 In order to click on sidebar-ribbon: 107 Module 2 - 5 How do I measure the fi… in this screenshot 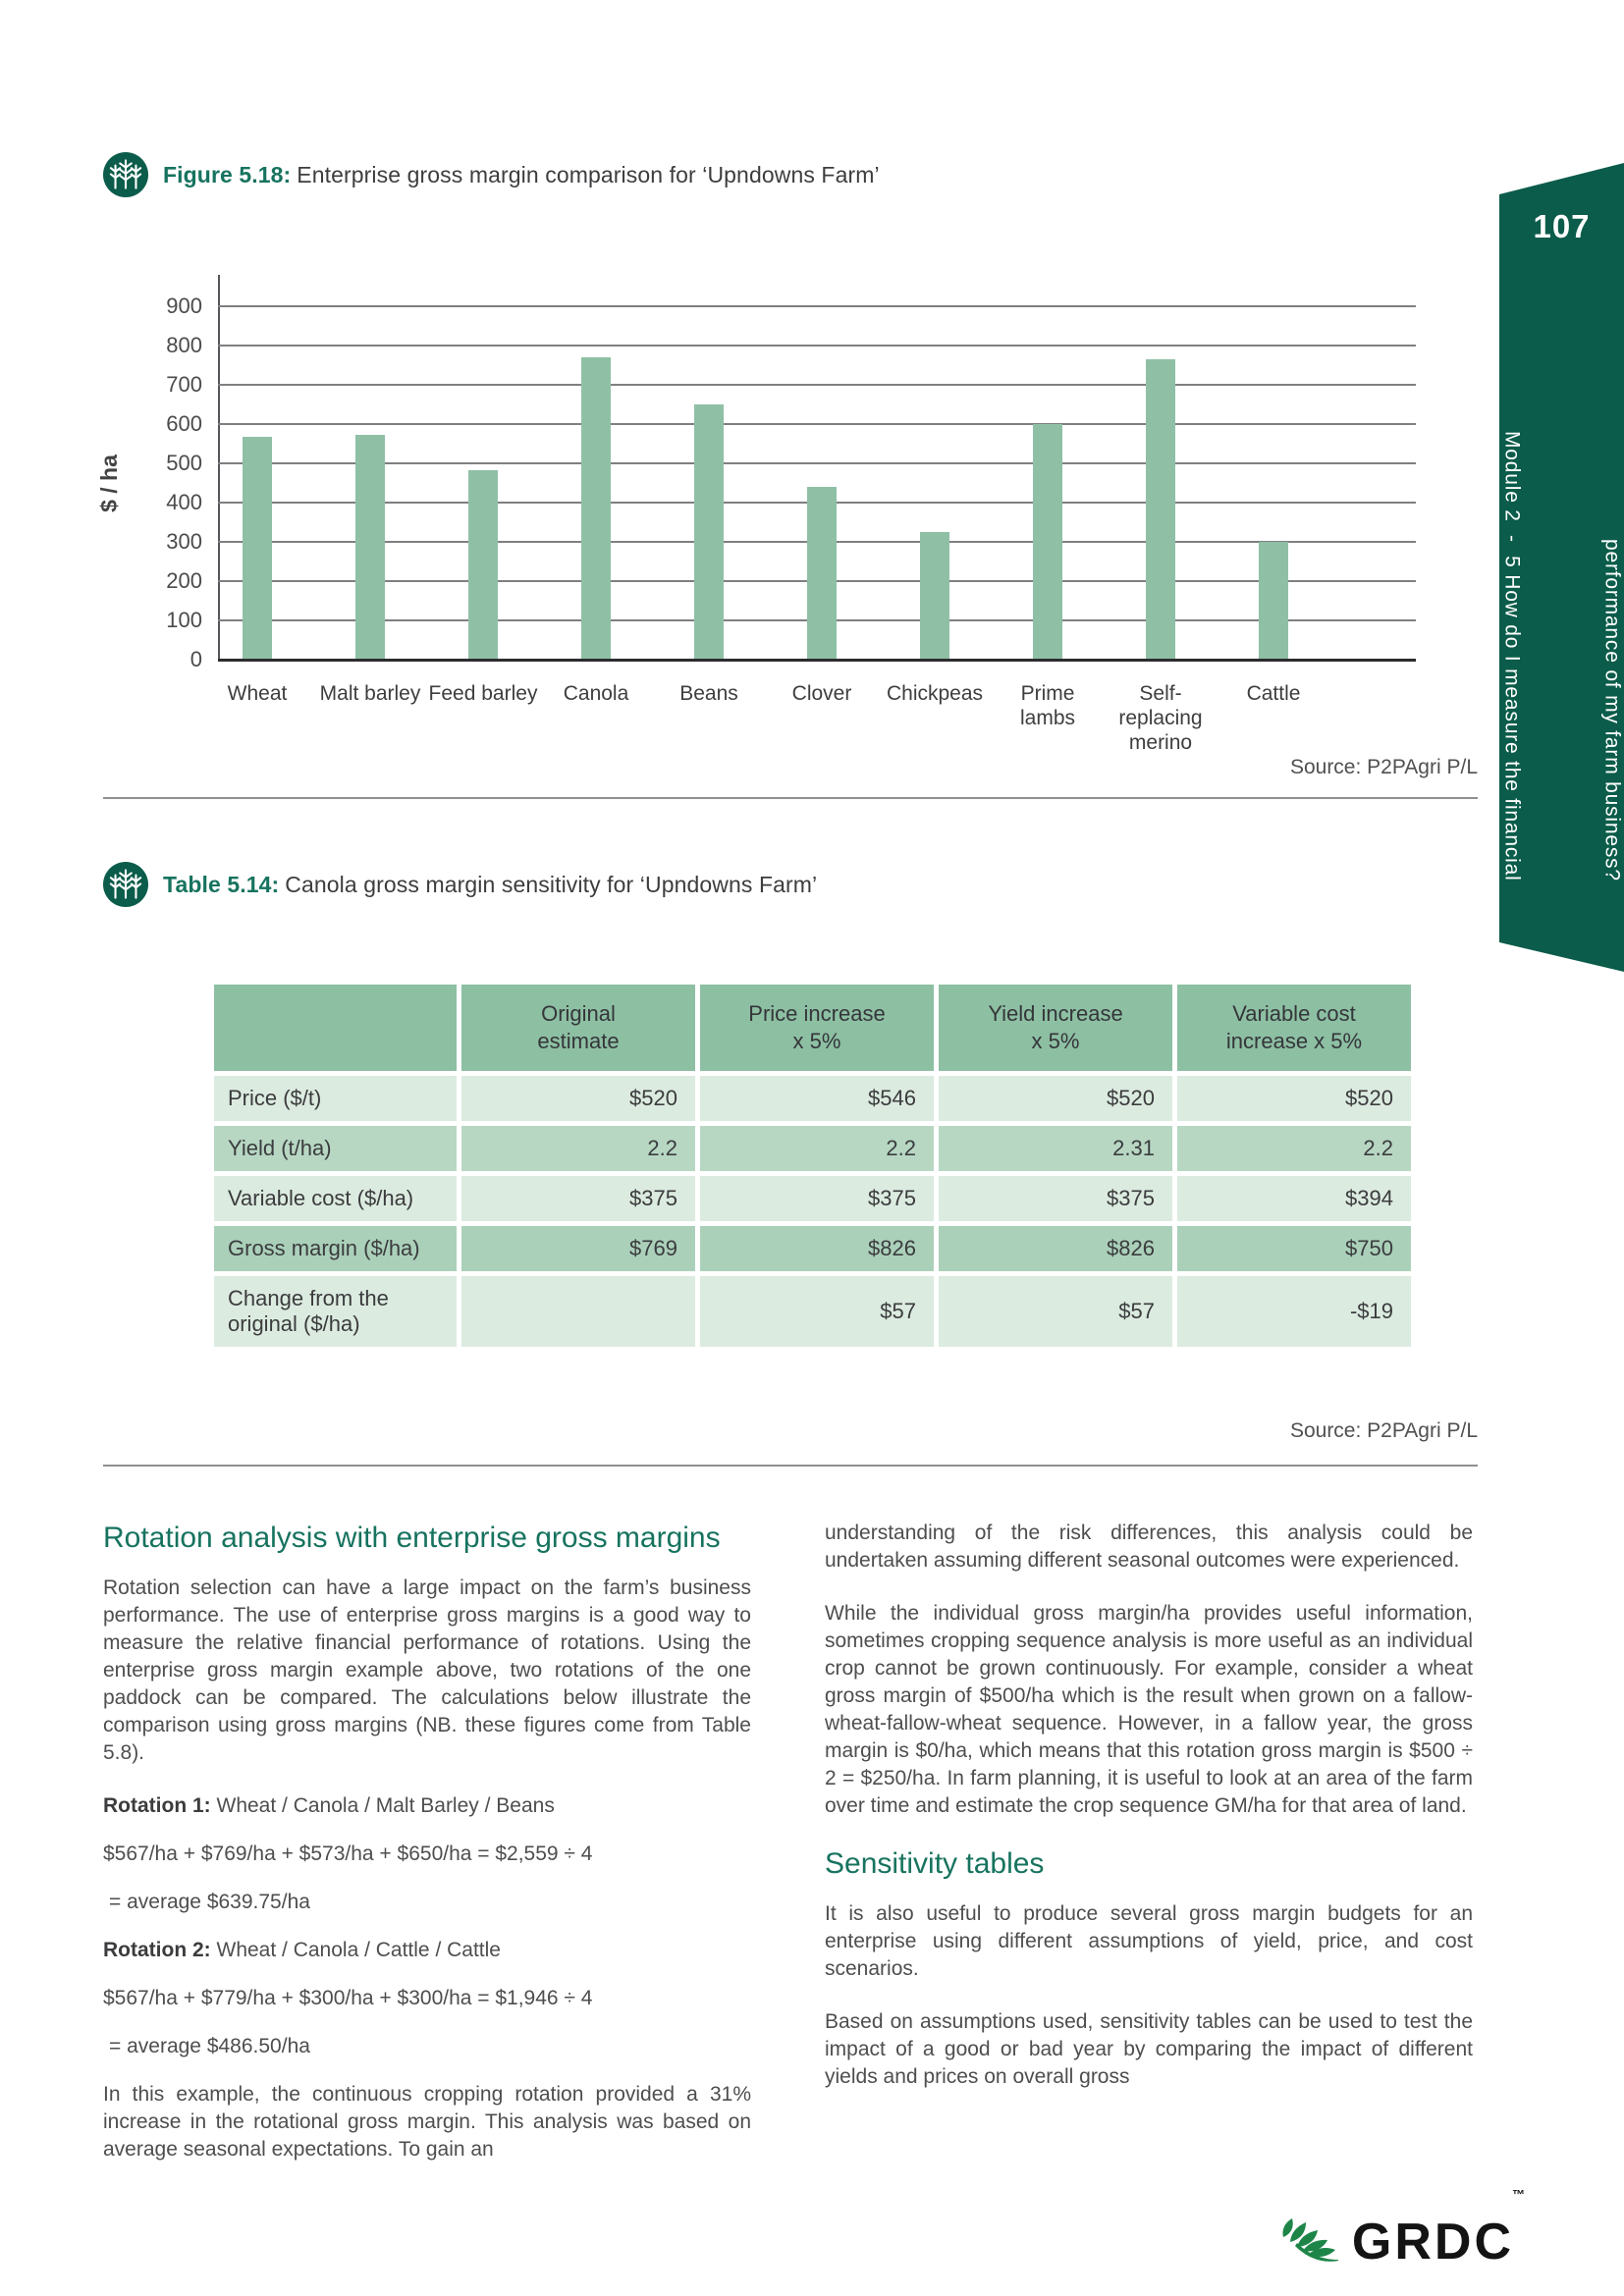, I will do `click(1561, 567)`.